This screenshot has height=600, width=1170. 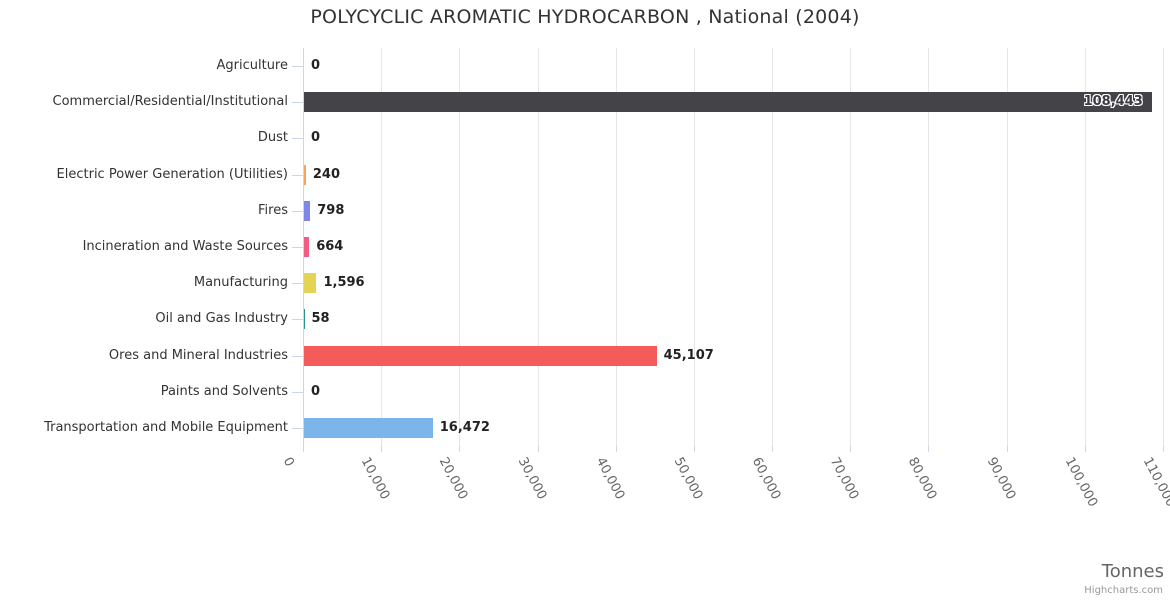 What do you see at coordinates (453, 479) in the screenshot?
I see `value-axis-tick-label: 20,000` at bounding box center [453, 479].